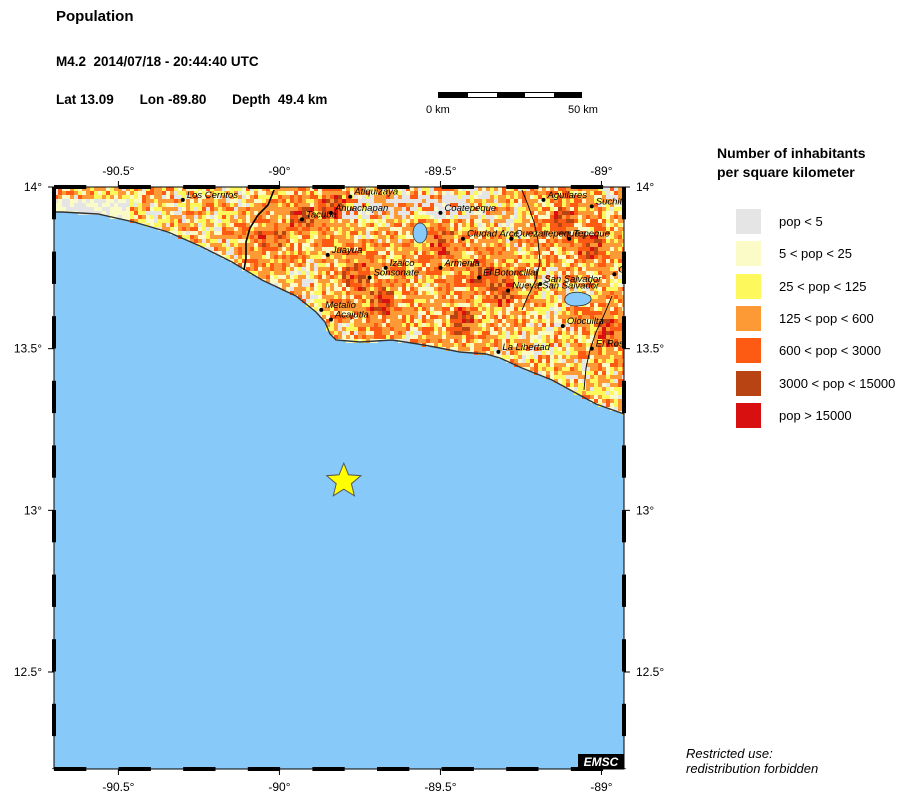 The image size is (913, 801). Describe the element at coordinates (347, 250) in the screenshot. I see `city-label: Juayua` at that location.